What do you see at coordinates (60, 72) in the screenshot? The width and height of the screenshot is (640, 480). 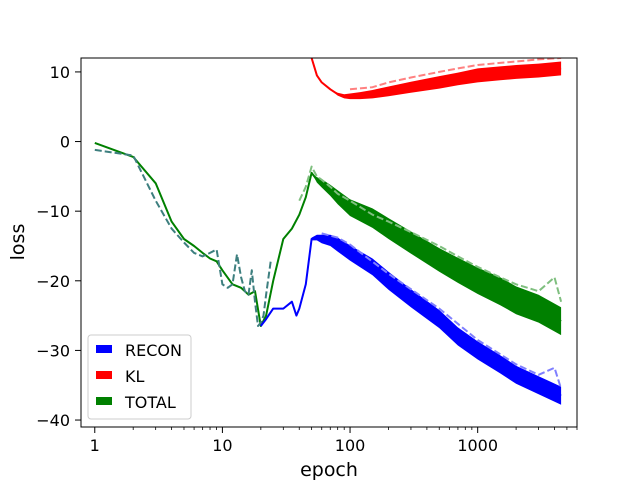 I see `y-tick-label: 10` at bounding box center [60, 72].